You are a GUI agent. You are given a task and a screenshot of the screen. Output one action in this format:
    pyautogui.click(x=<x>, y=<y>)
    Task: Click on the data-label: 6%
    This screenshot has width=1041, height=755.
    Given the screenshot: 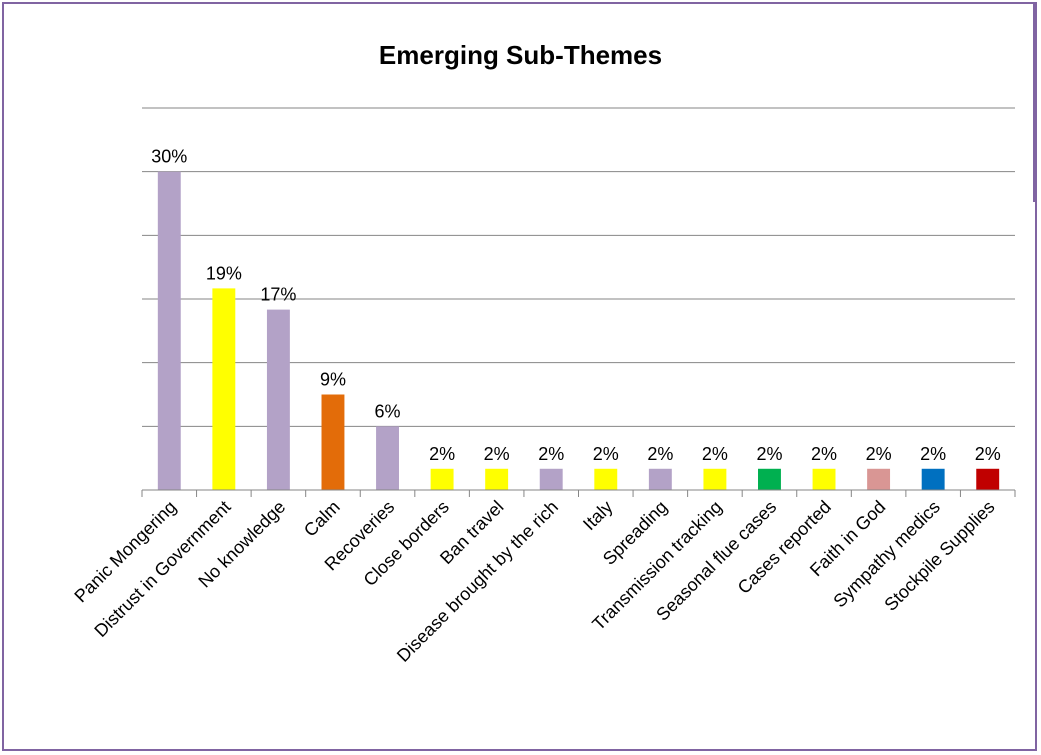 What is the action you would take?
    pyautogui.click(x=388, y=411)
    